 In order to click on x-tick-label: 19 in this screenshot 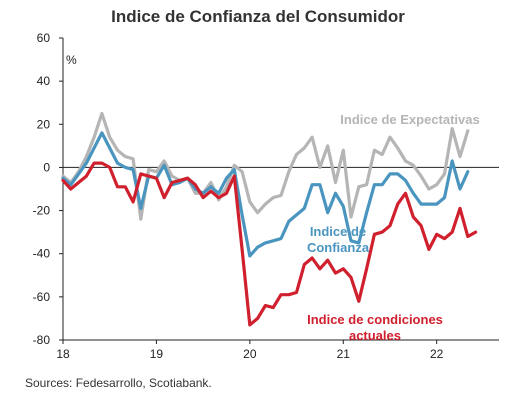, I will do `click(157, 354)`.